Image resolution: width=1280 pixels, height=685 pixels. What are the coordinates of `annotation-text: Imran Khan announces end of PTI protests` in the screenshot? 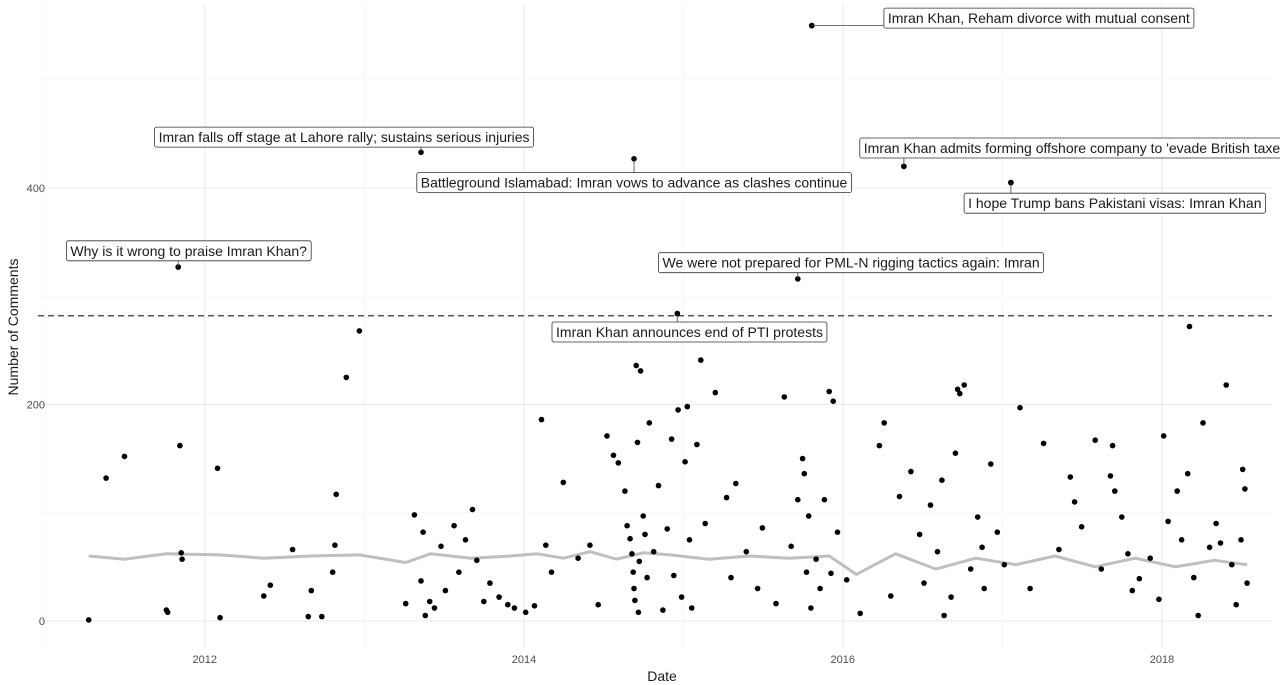 It's located at (689, 332).